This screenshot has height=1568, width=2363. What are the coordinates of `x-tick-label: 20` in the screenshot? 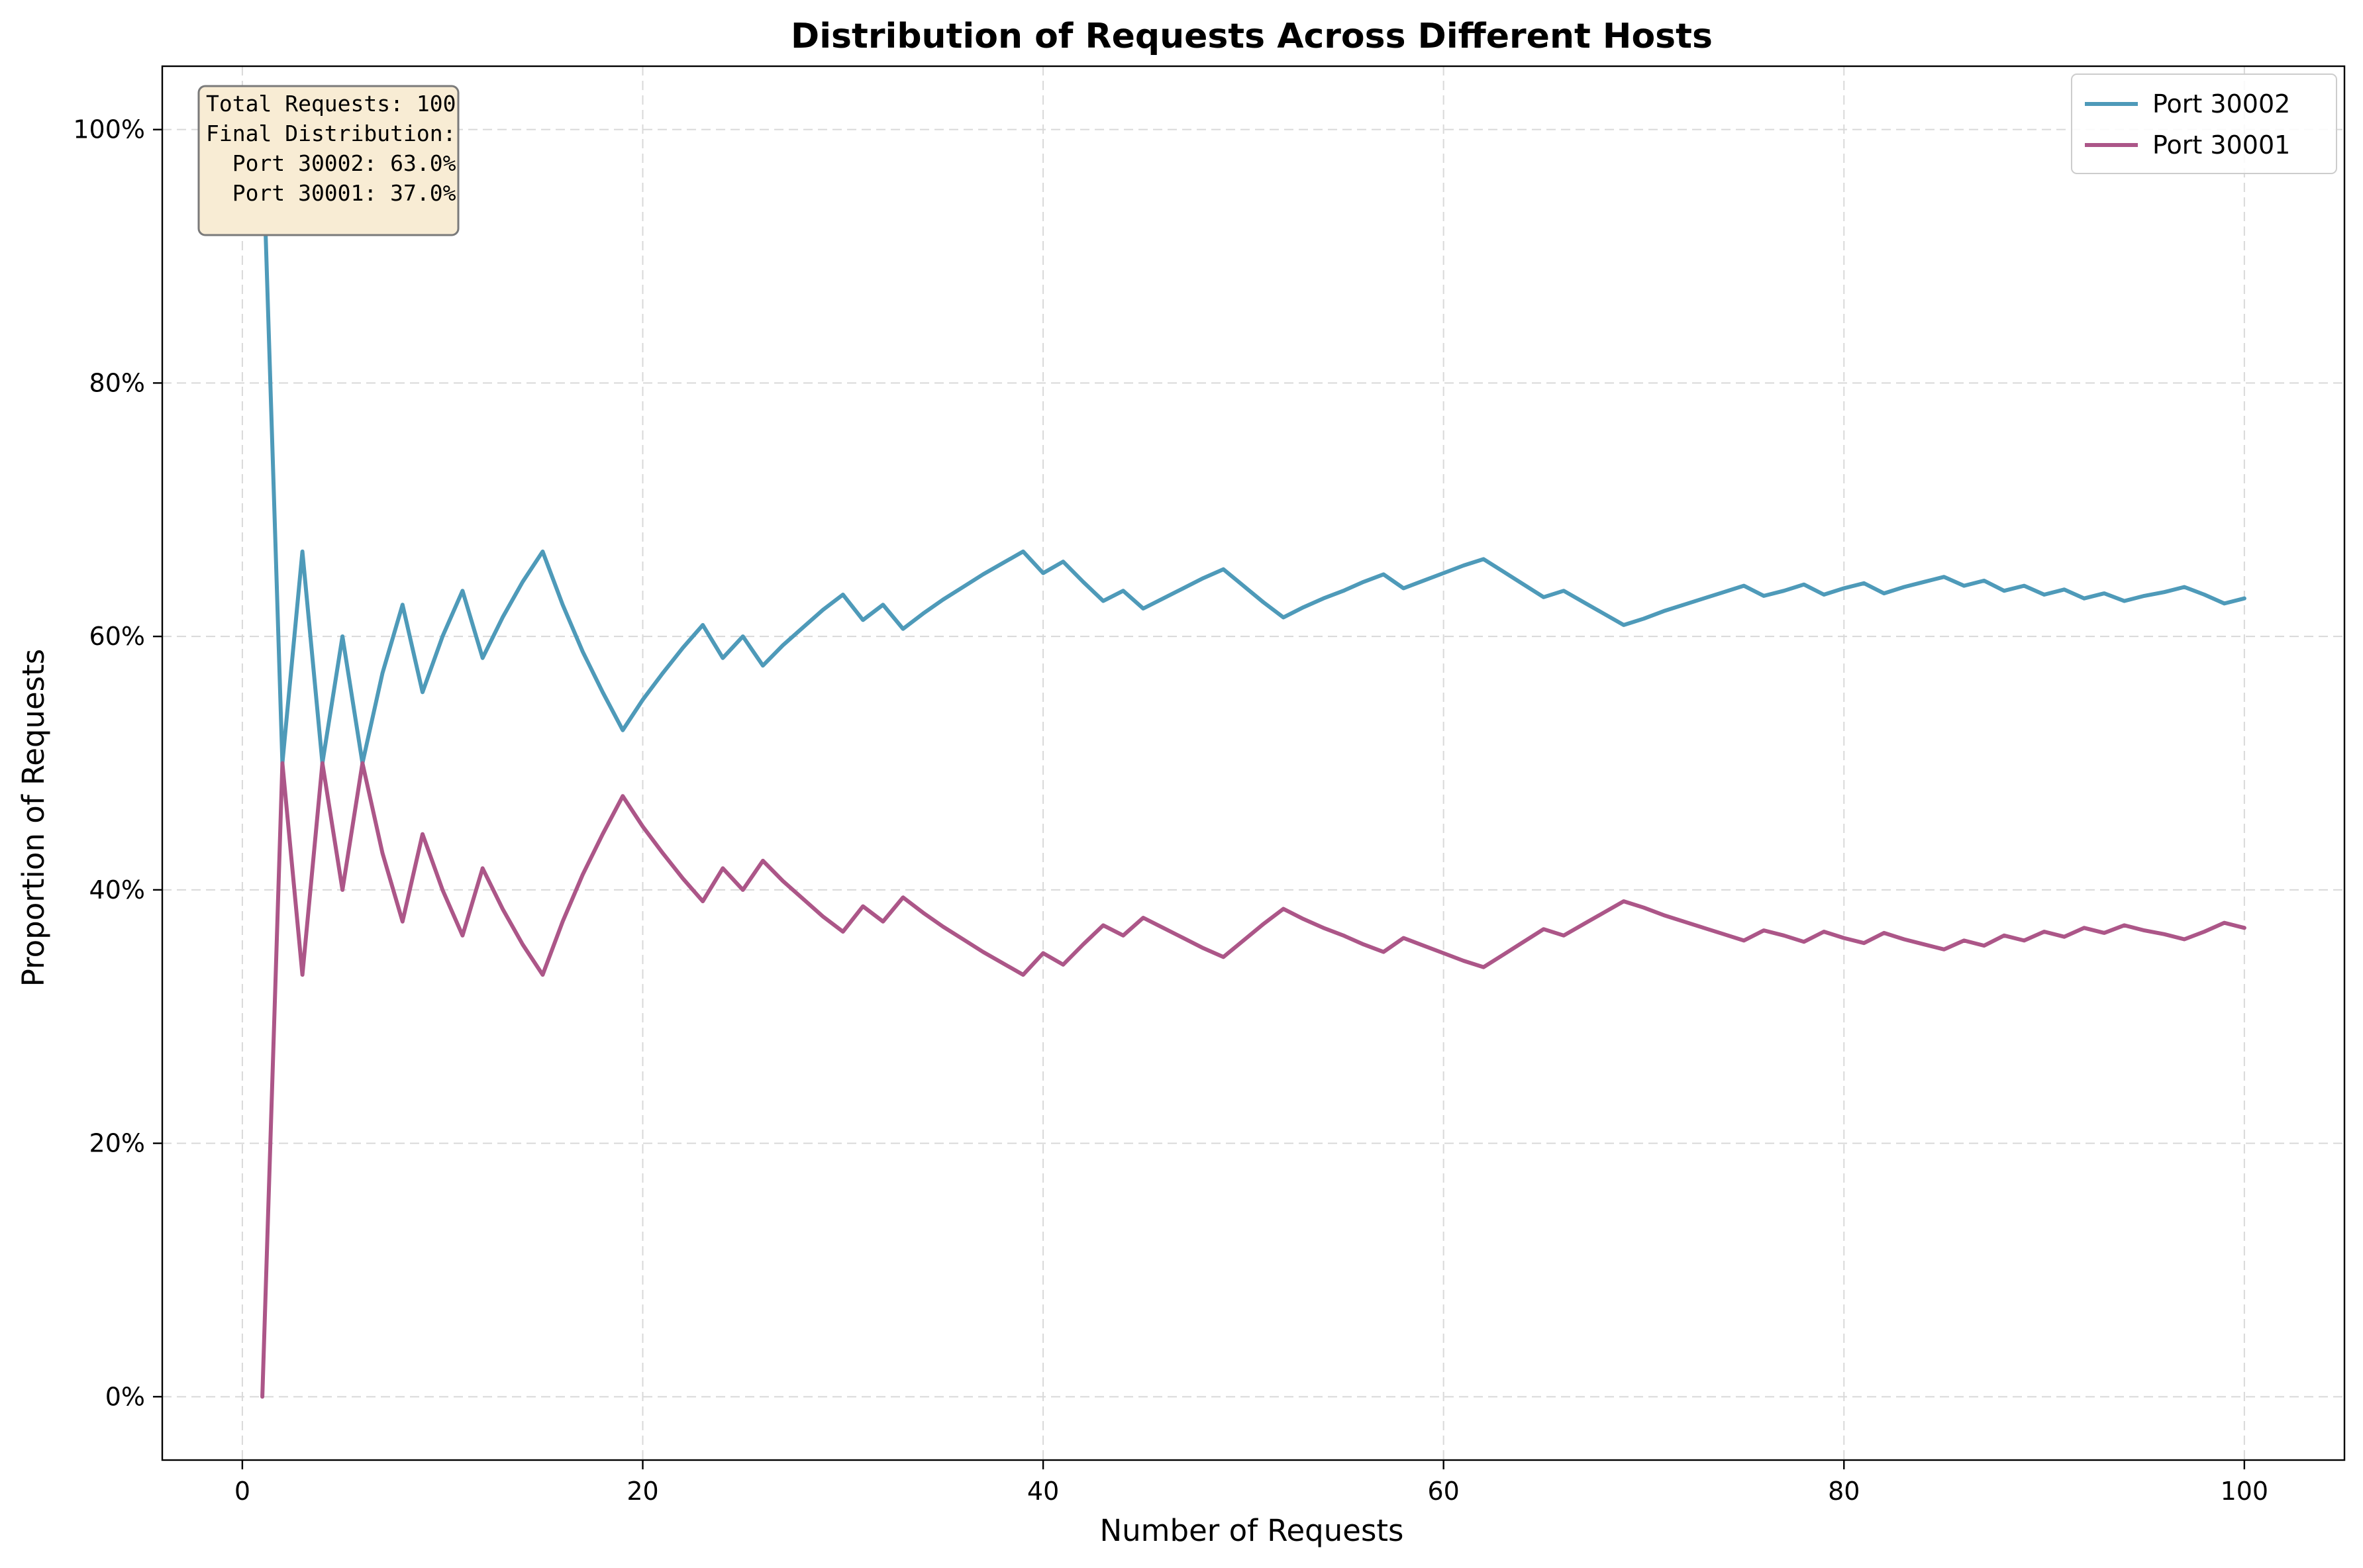 It's located at (642, 1491).